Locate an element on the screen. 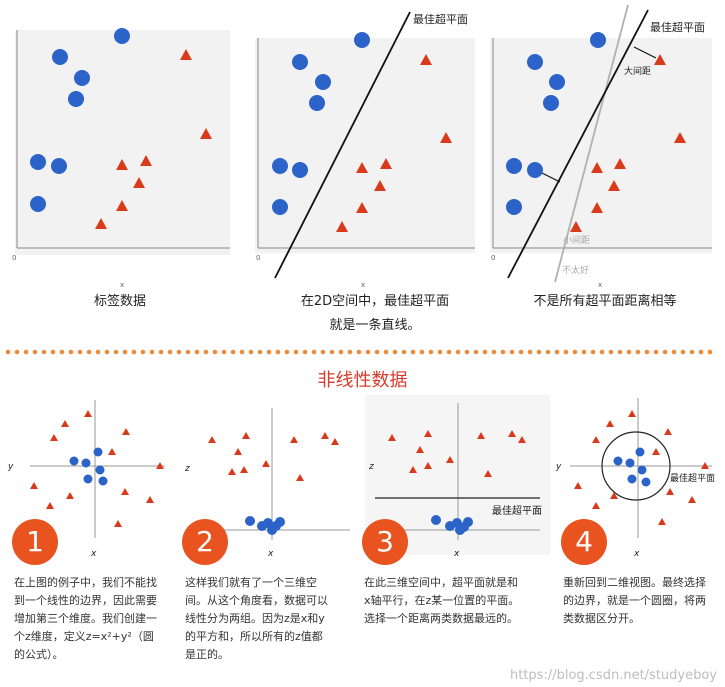  badge-number-4: 4 is located at coordinates (584, 541).